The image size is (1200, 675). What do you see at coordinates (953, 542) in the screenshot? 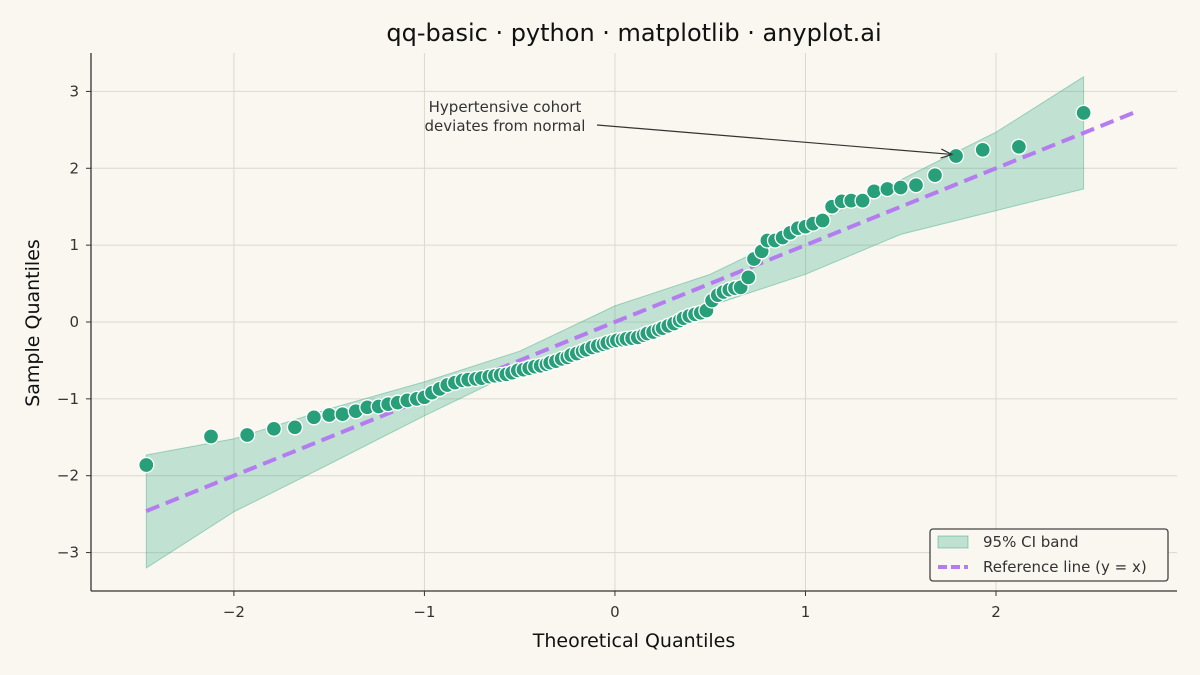
I see `legend-band-swatch` at bounding box center [953, 542].